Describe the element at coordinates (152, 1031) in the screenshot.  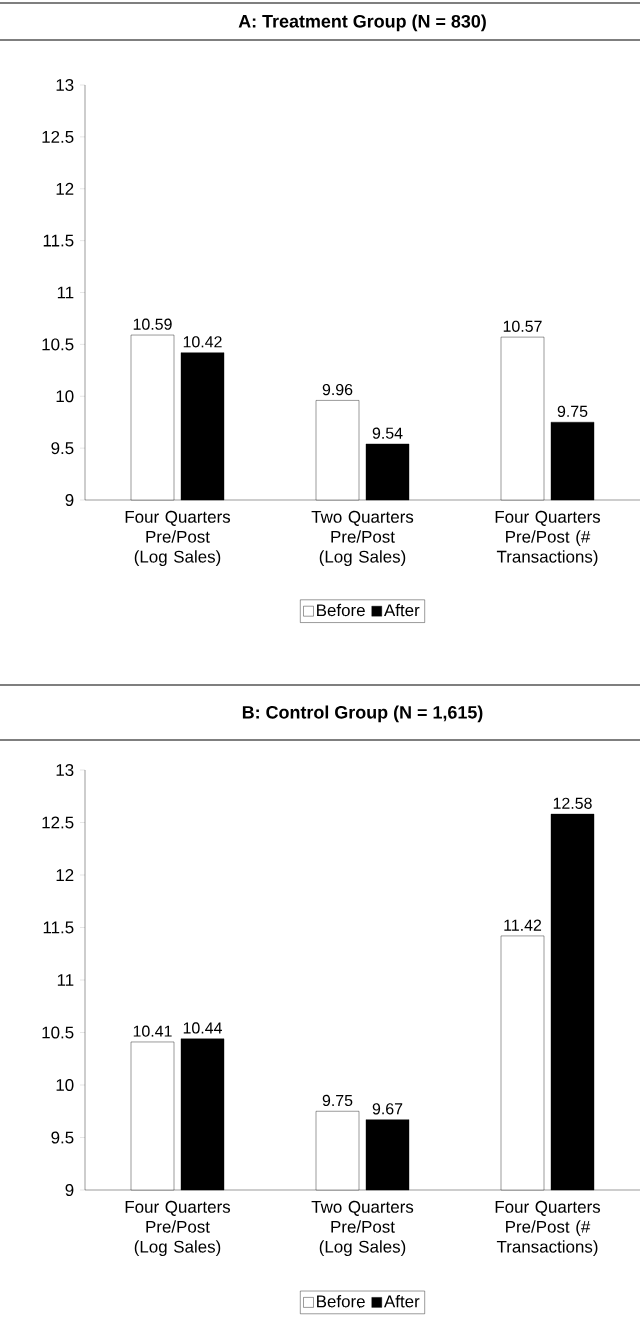
I see `data-label: 10.41` at that location.